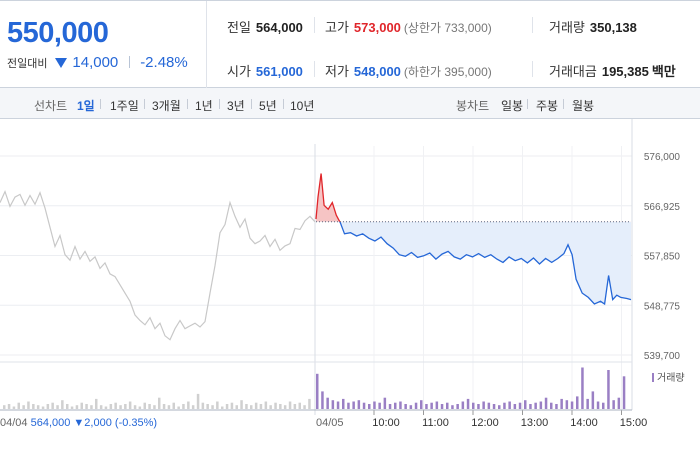 The width and height of the screenshot is (700, 450). I want to click on prev-day-change: ▼2,000, so click(93, 423).